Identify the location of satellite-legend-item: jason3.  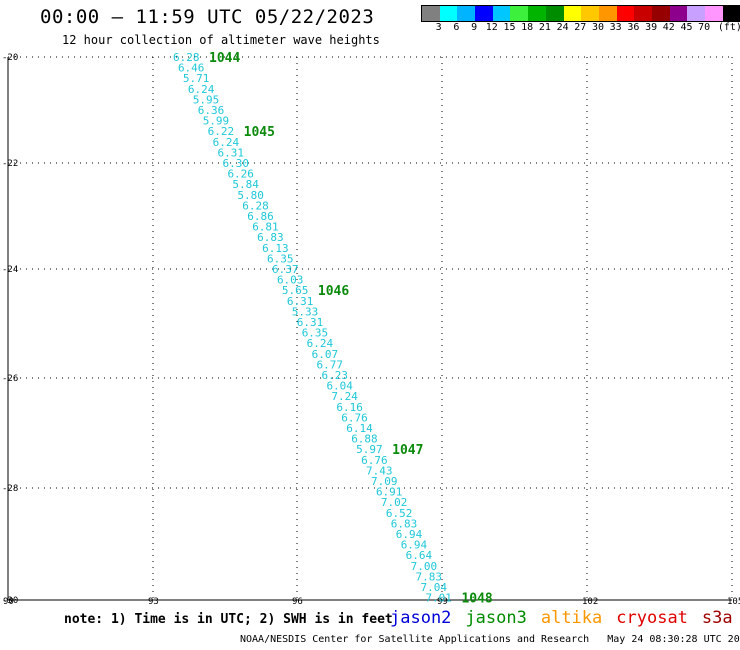
(496, 618).